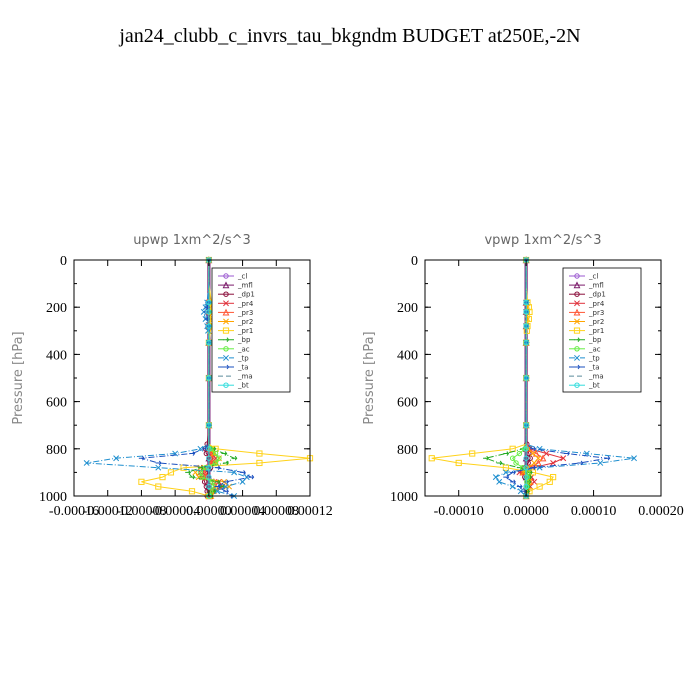  I want to click on legend-marker-_pr1, so click(577, 330).